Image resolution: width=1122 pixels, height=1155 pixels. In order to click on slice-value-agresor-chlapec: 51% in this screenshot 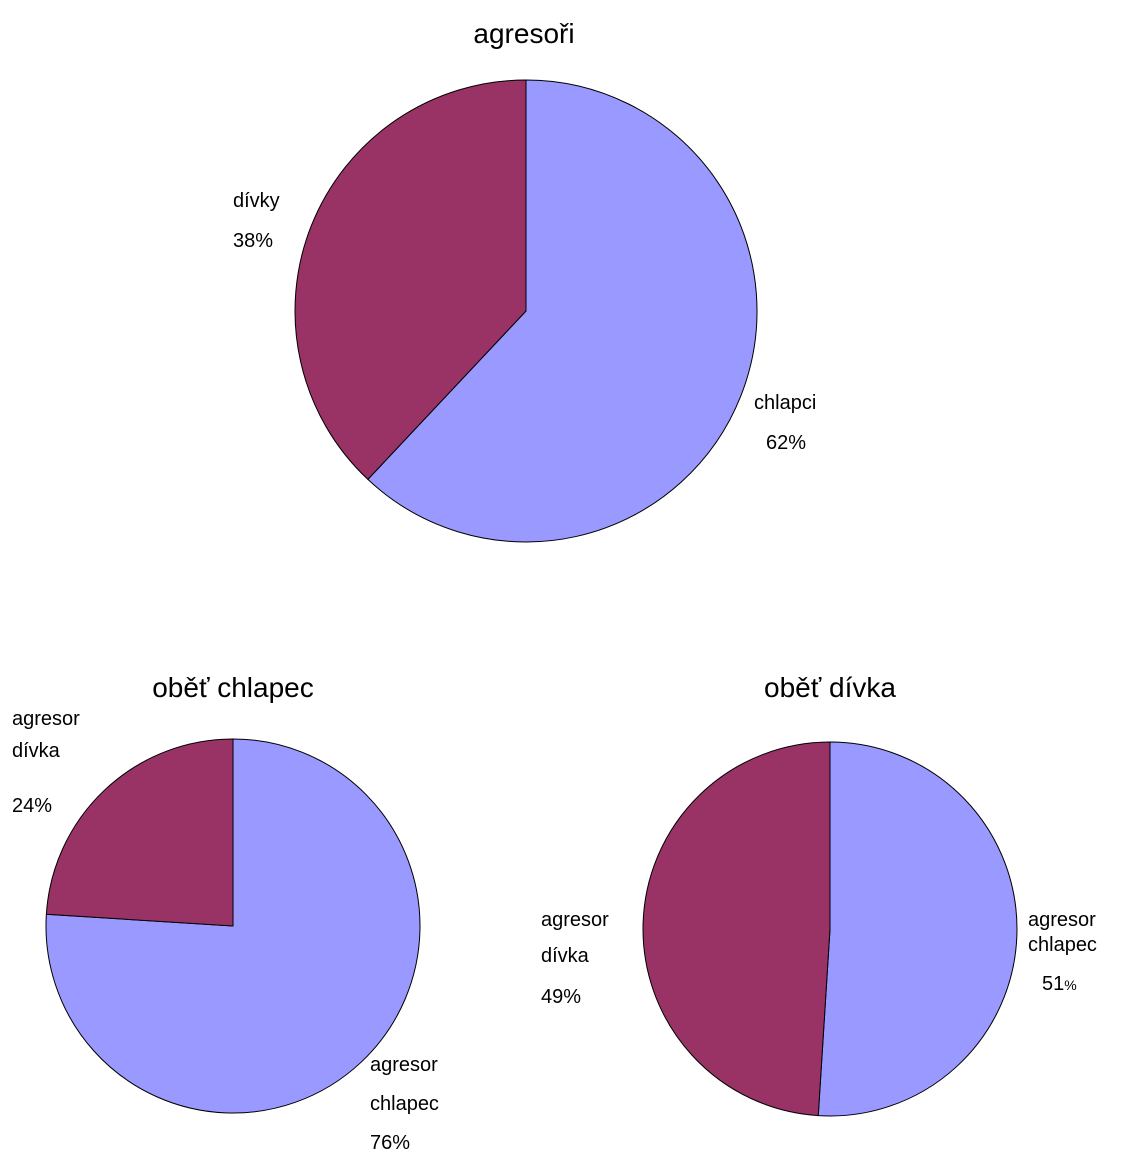, I will do `click(1059, 984)`.